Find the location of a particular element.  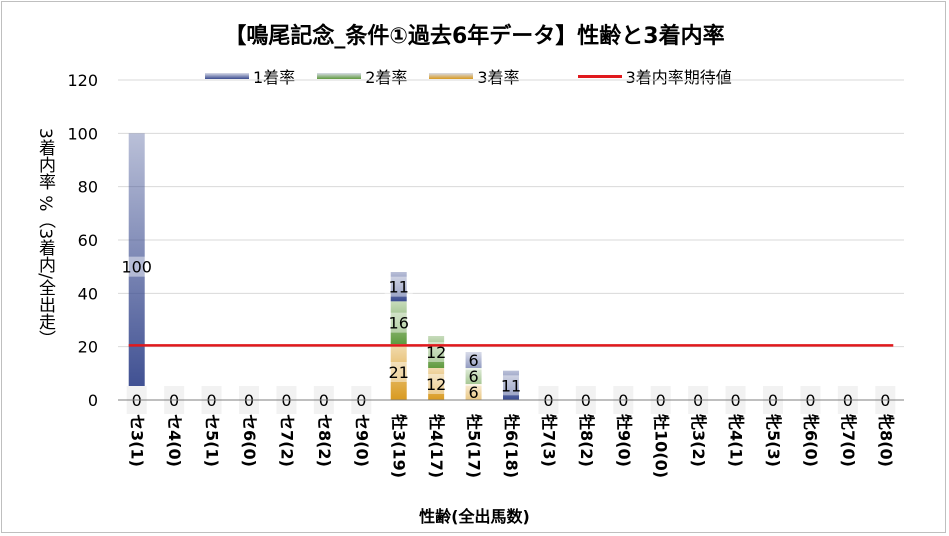

data-label-bg-s3-c8 is located at coordinates (436, 384).